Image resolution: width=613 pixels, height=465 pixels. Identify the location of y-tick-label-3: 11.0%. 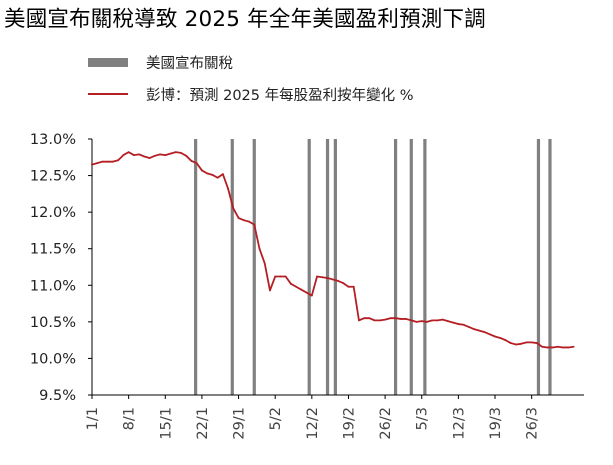
(53, 286).